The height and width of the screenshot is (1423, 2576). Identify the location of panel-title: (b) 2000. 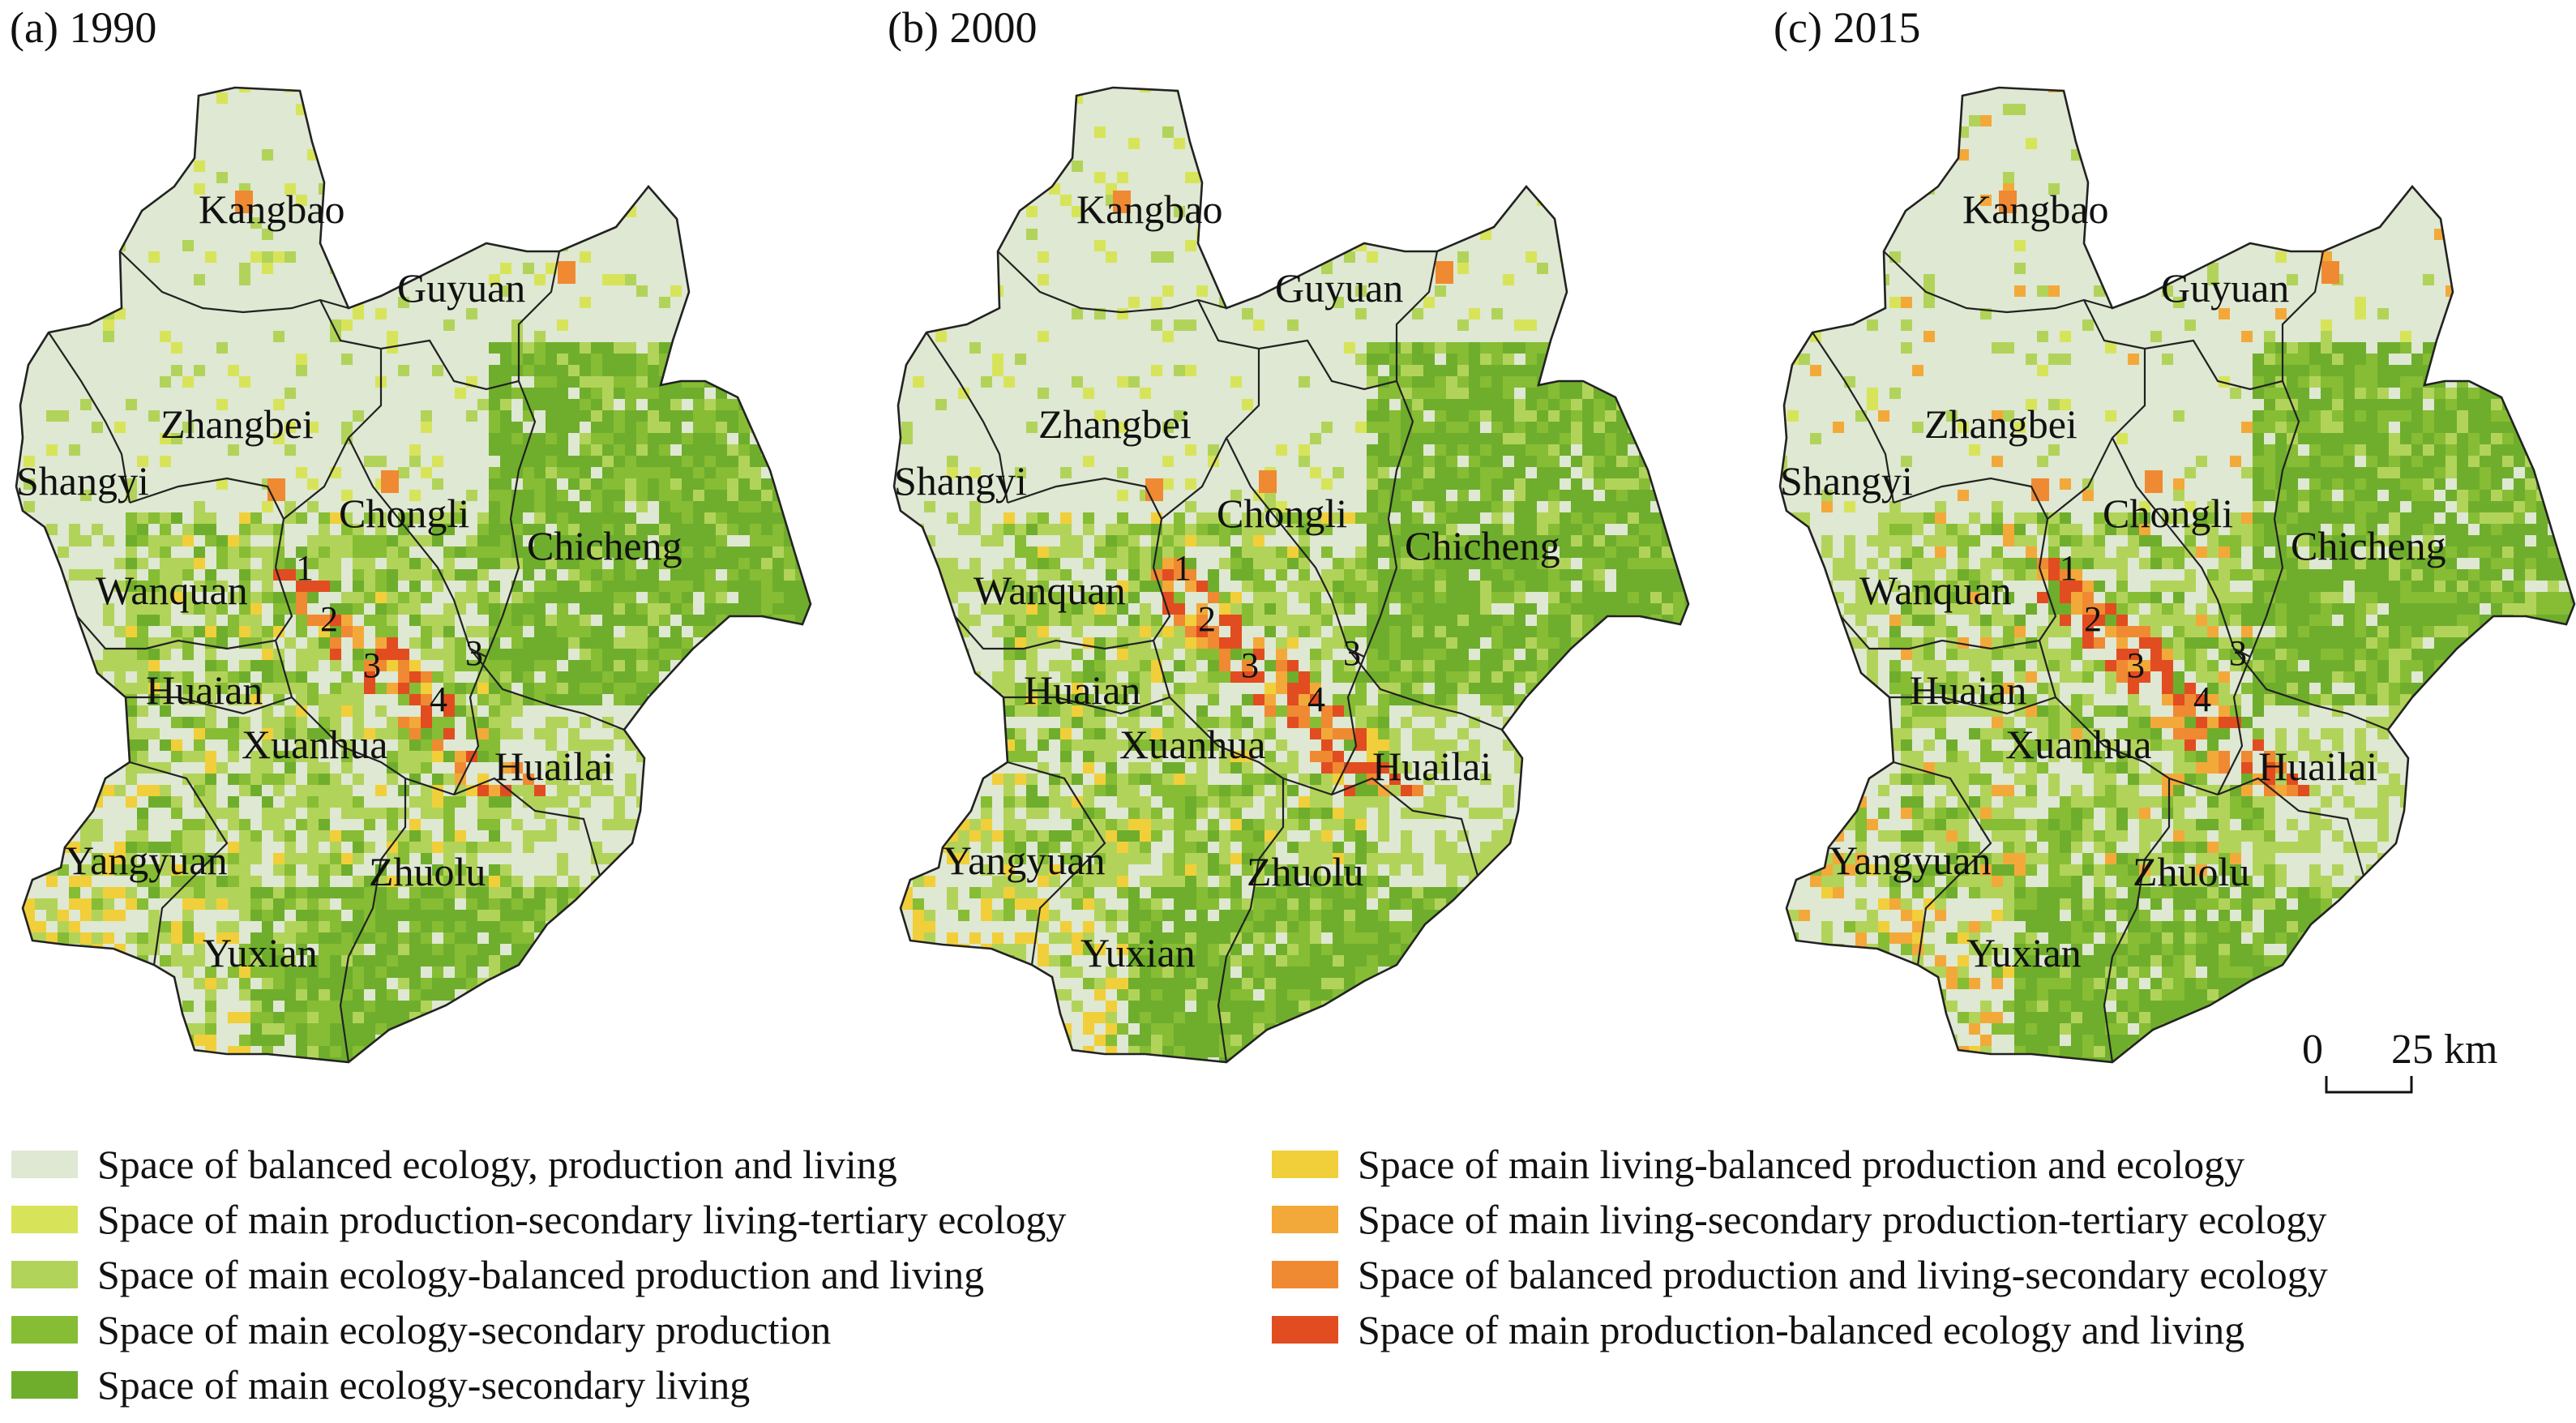
(963, 27).